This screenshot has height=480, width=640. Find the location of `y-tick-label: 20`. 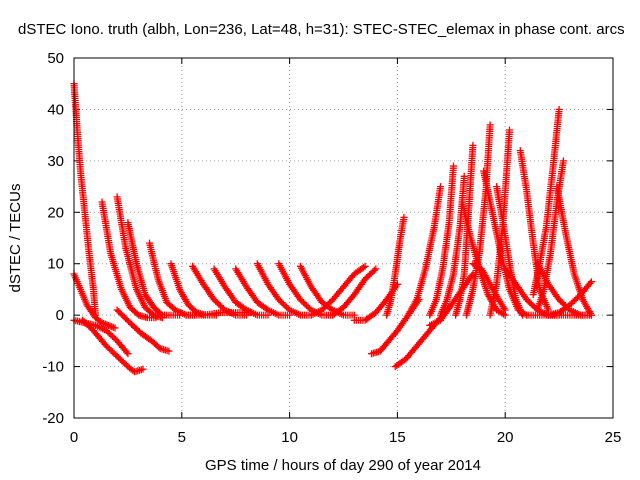

y-tick-label: 20 is located at coordinates (55, 212).